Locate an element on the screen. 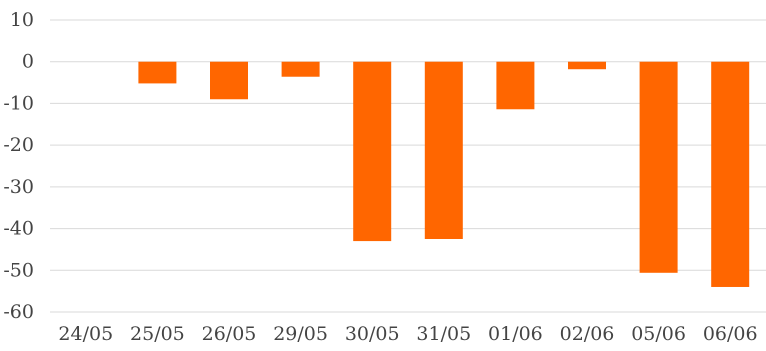  bar-29/05 is located at coordinates (300, 69).